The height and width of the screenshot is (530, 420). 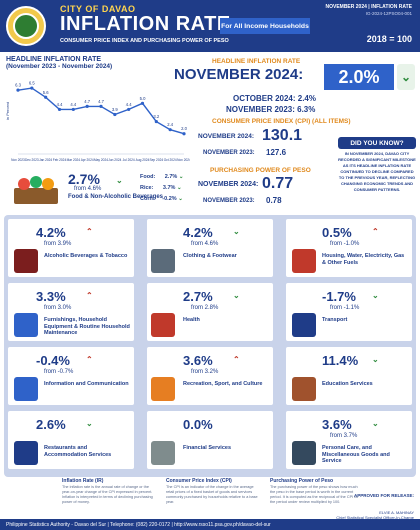 What do you see at coordinates (205, 372) in the screenshot?
I see `card-from: from 3.2%` at bounding box center [205, 372].